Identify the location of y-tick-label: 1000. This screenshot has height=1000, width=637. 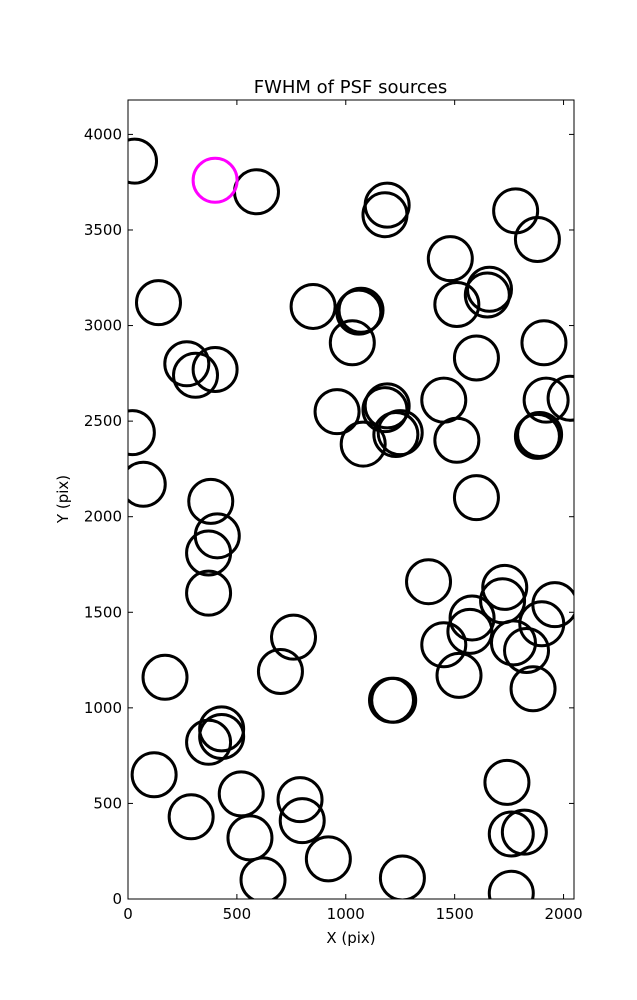
(103, 708).